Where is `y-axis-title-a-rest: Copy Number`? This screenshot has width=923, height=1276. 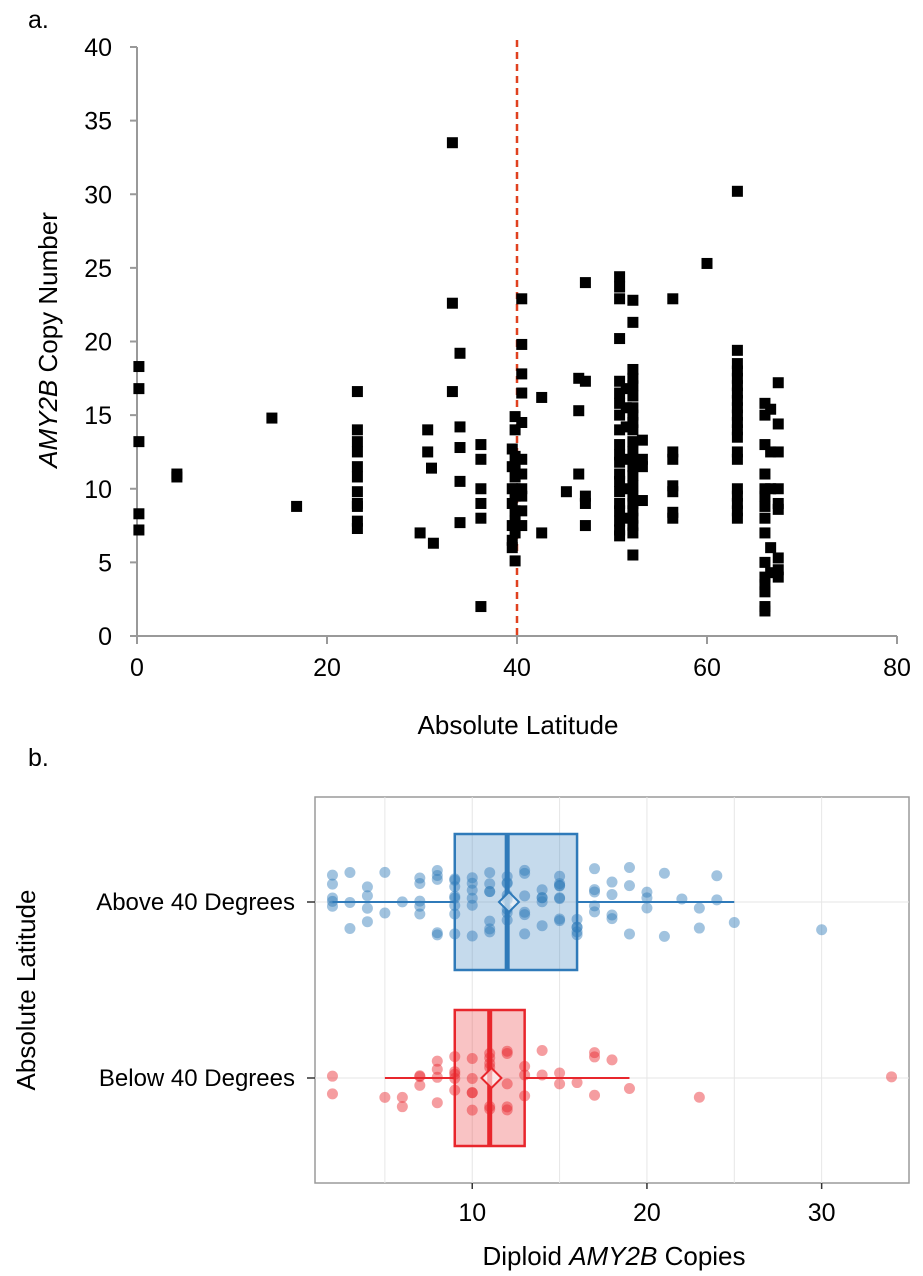 y-axis-title-a-rest: Copy Number is located at coordinates (48, 296).